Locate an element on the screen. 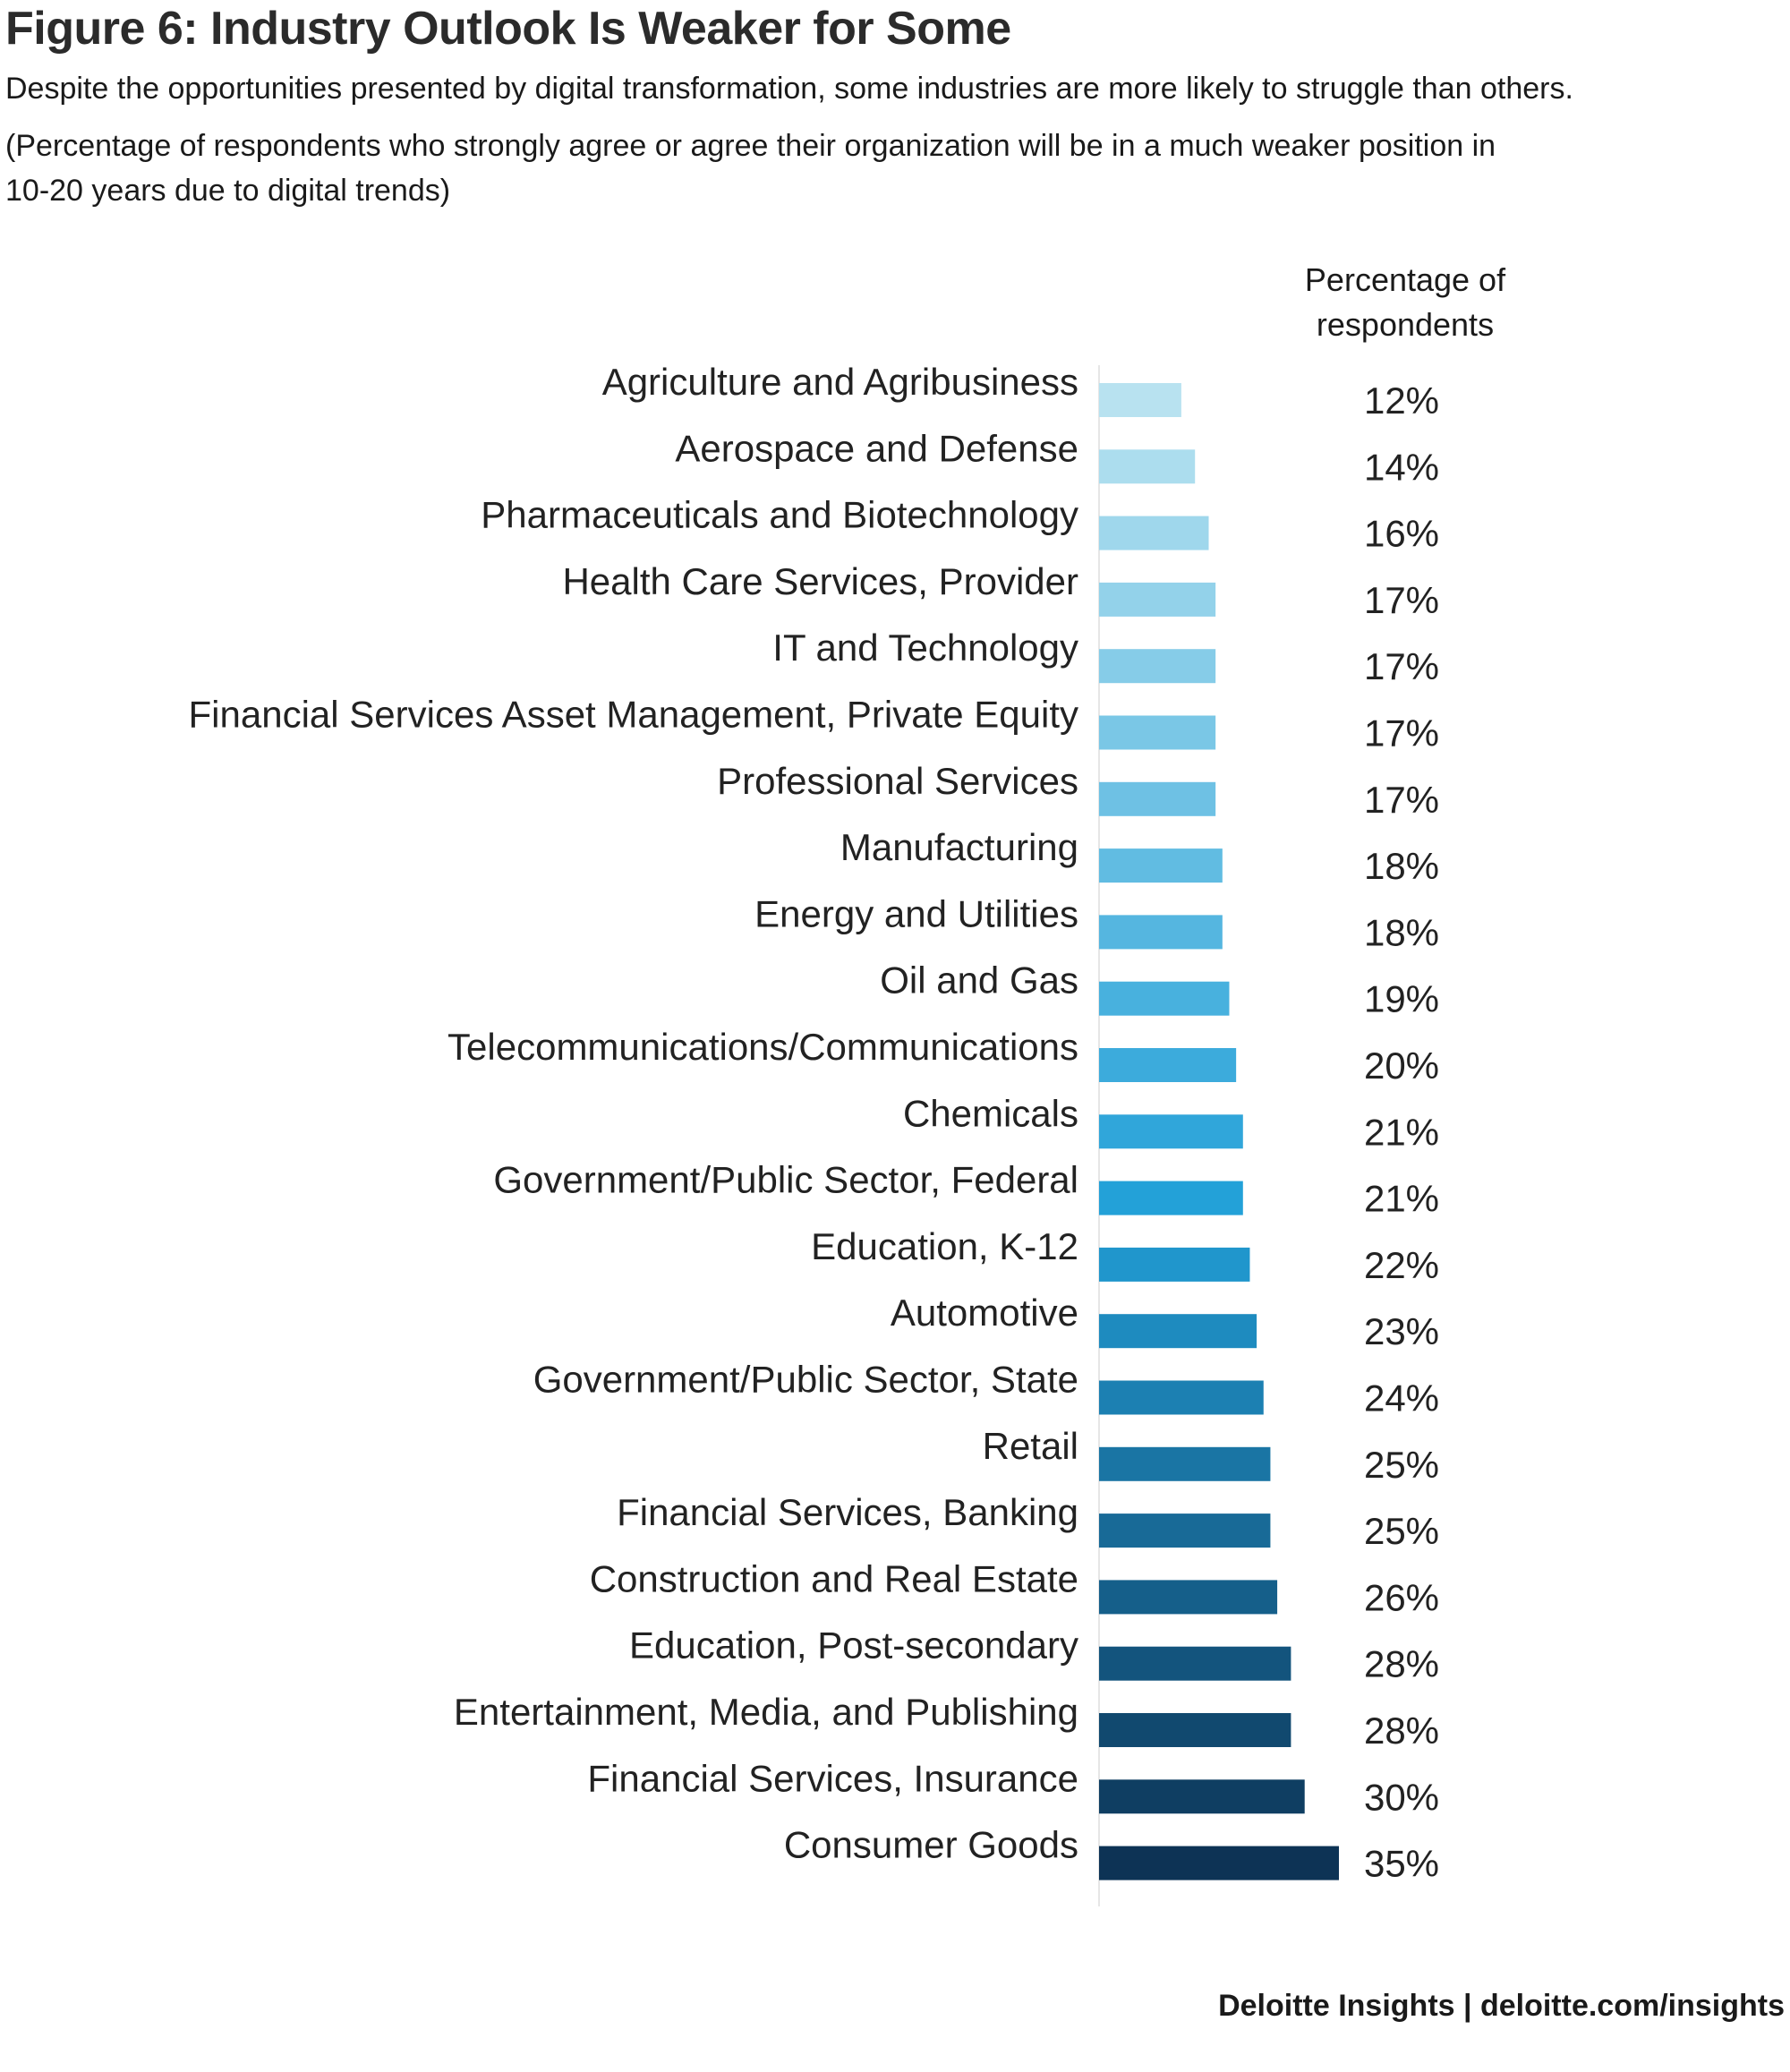  category-label: Education, Post-secondary is located at coordinates (853, 1646).